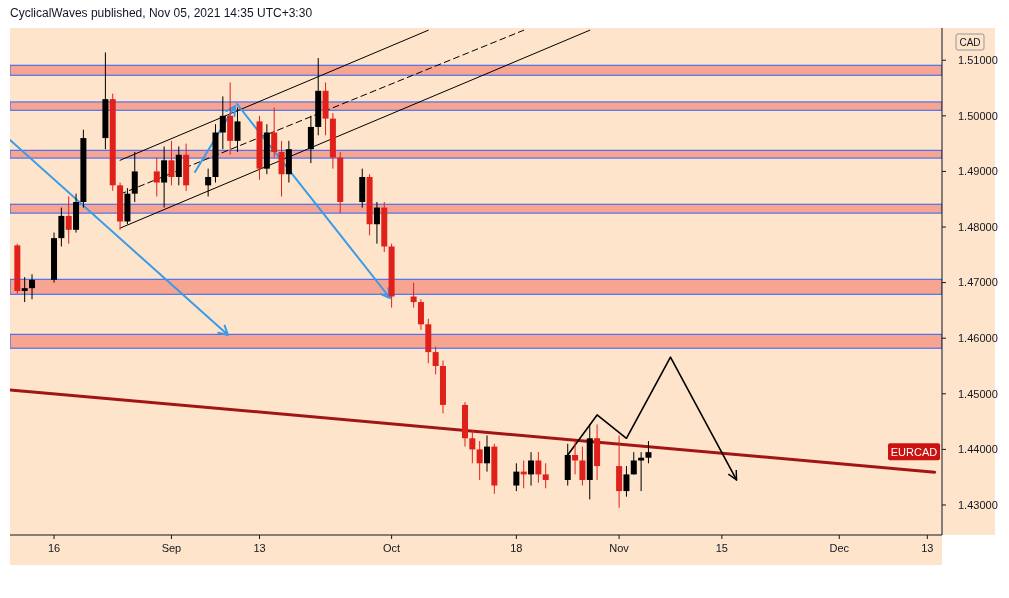 The height and width of the screenshot is (598, 1009). Describe the element at coordinates (54, 548) in the screenshot. I see `x-tick-label: 16` at that location.